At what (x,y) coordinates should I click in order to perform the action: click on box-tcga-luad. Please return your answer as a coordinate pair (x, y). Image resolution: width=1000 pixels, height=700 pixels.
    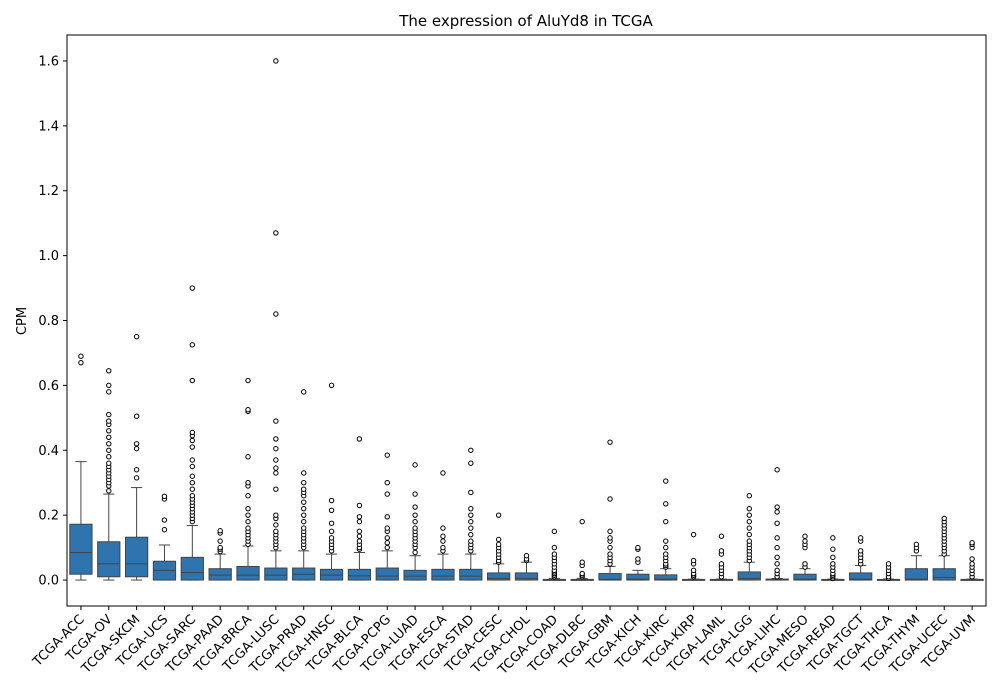
    Looking at the image, I should click on (415, 521).